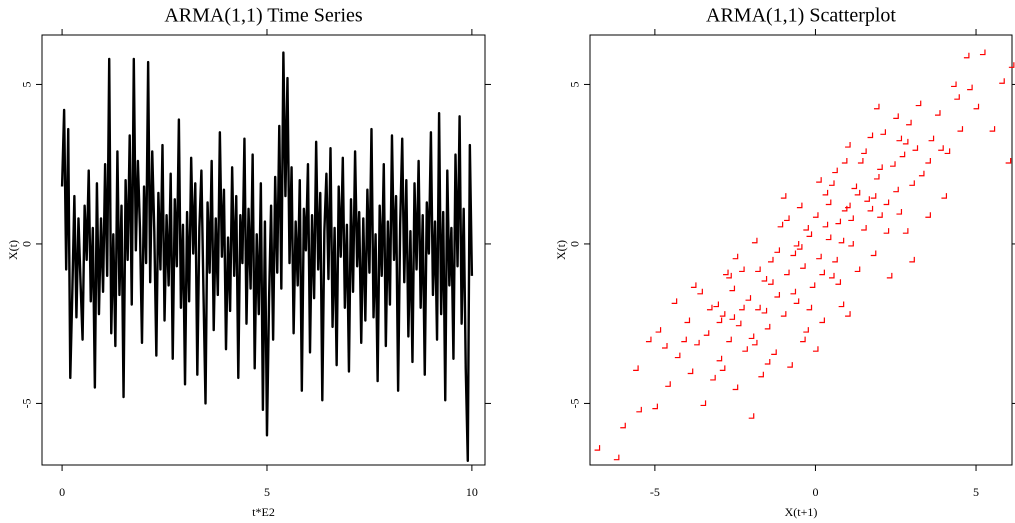 The height and width of the screenshot is (523, 1015). Describe the element at coordinates (263, 512) in the screenshot. I see `x-axis-label: t*E2` at that location.